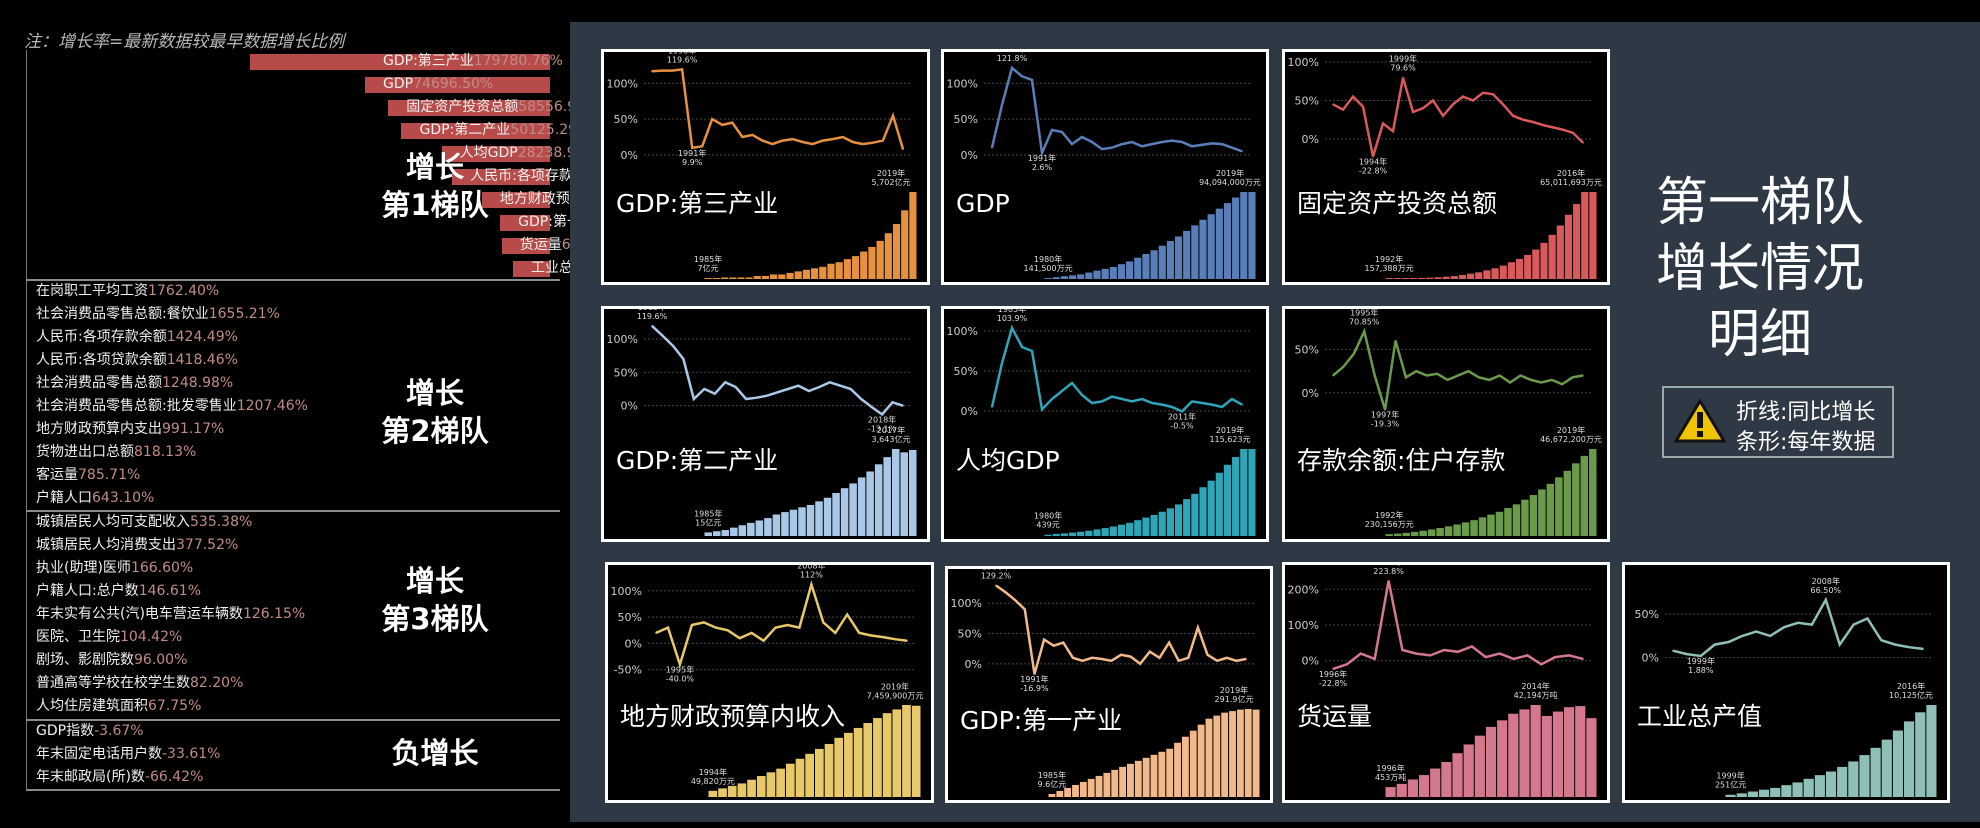 This screenshot has height=828, width=1980. What do you see at coordinates (202, 360) in the screenshot?
I see `growth-rate: 1418.46%` at bounding box center [202, 360].